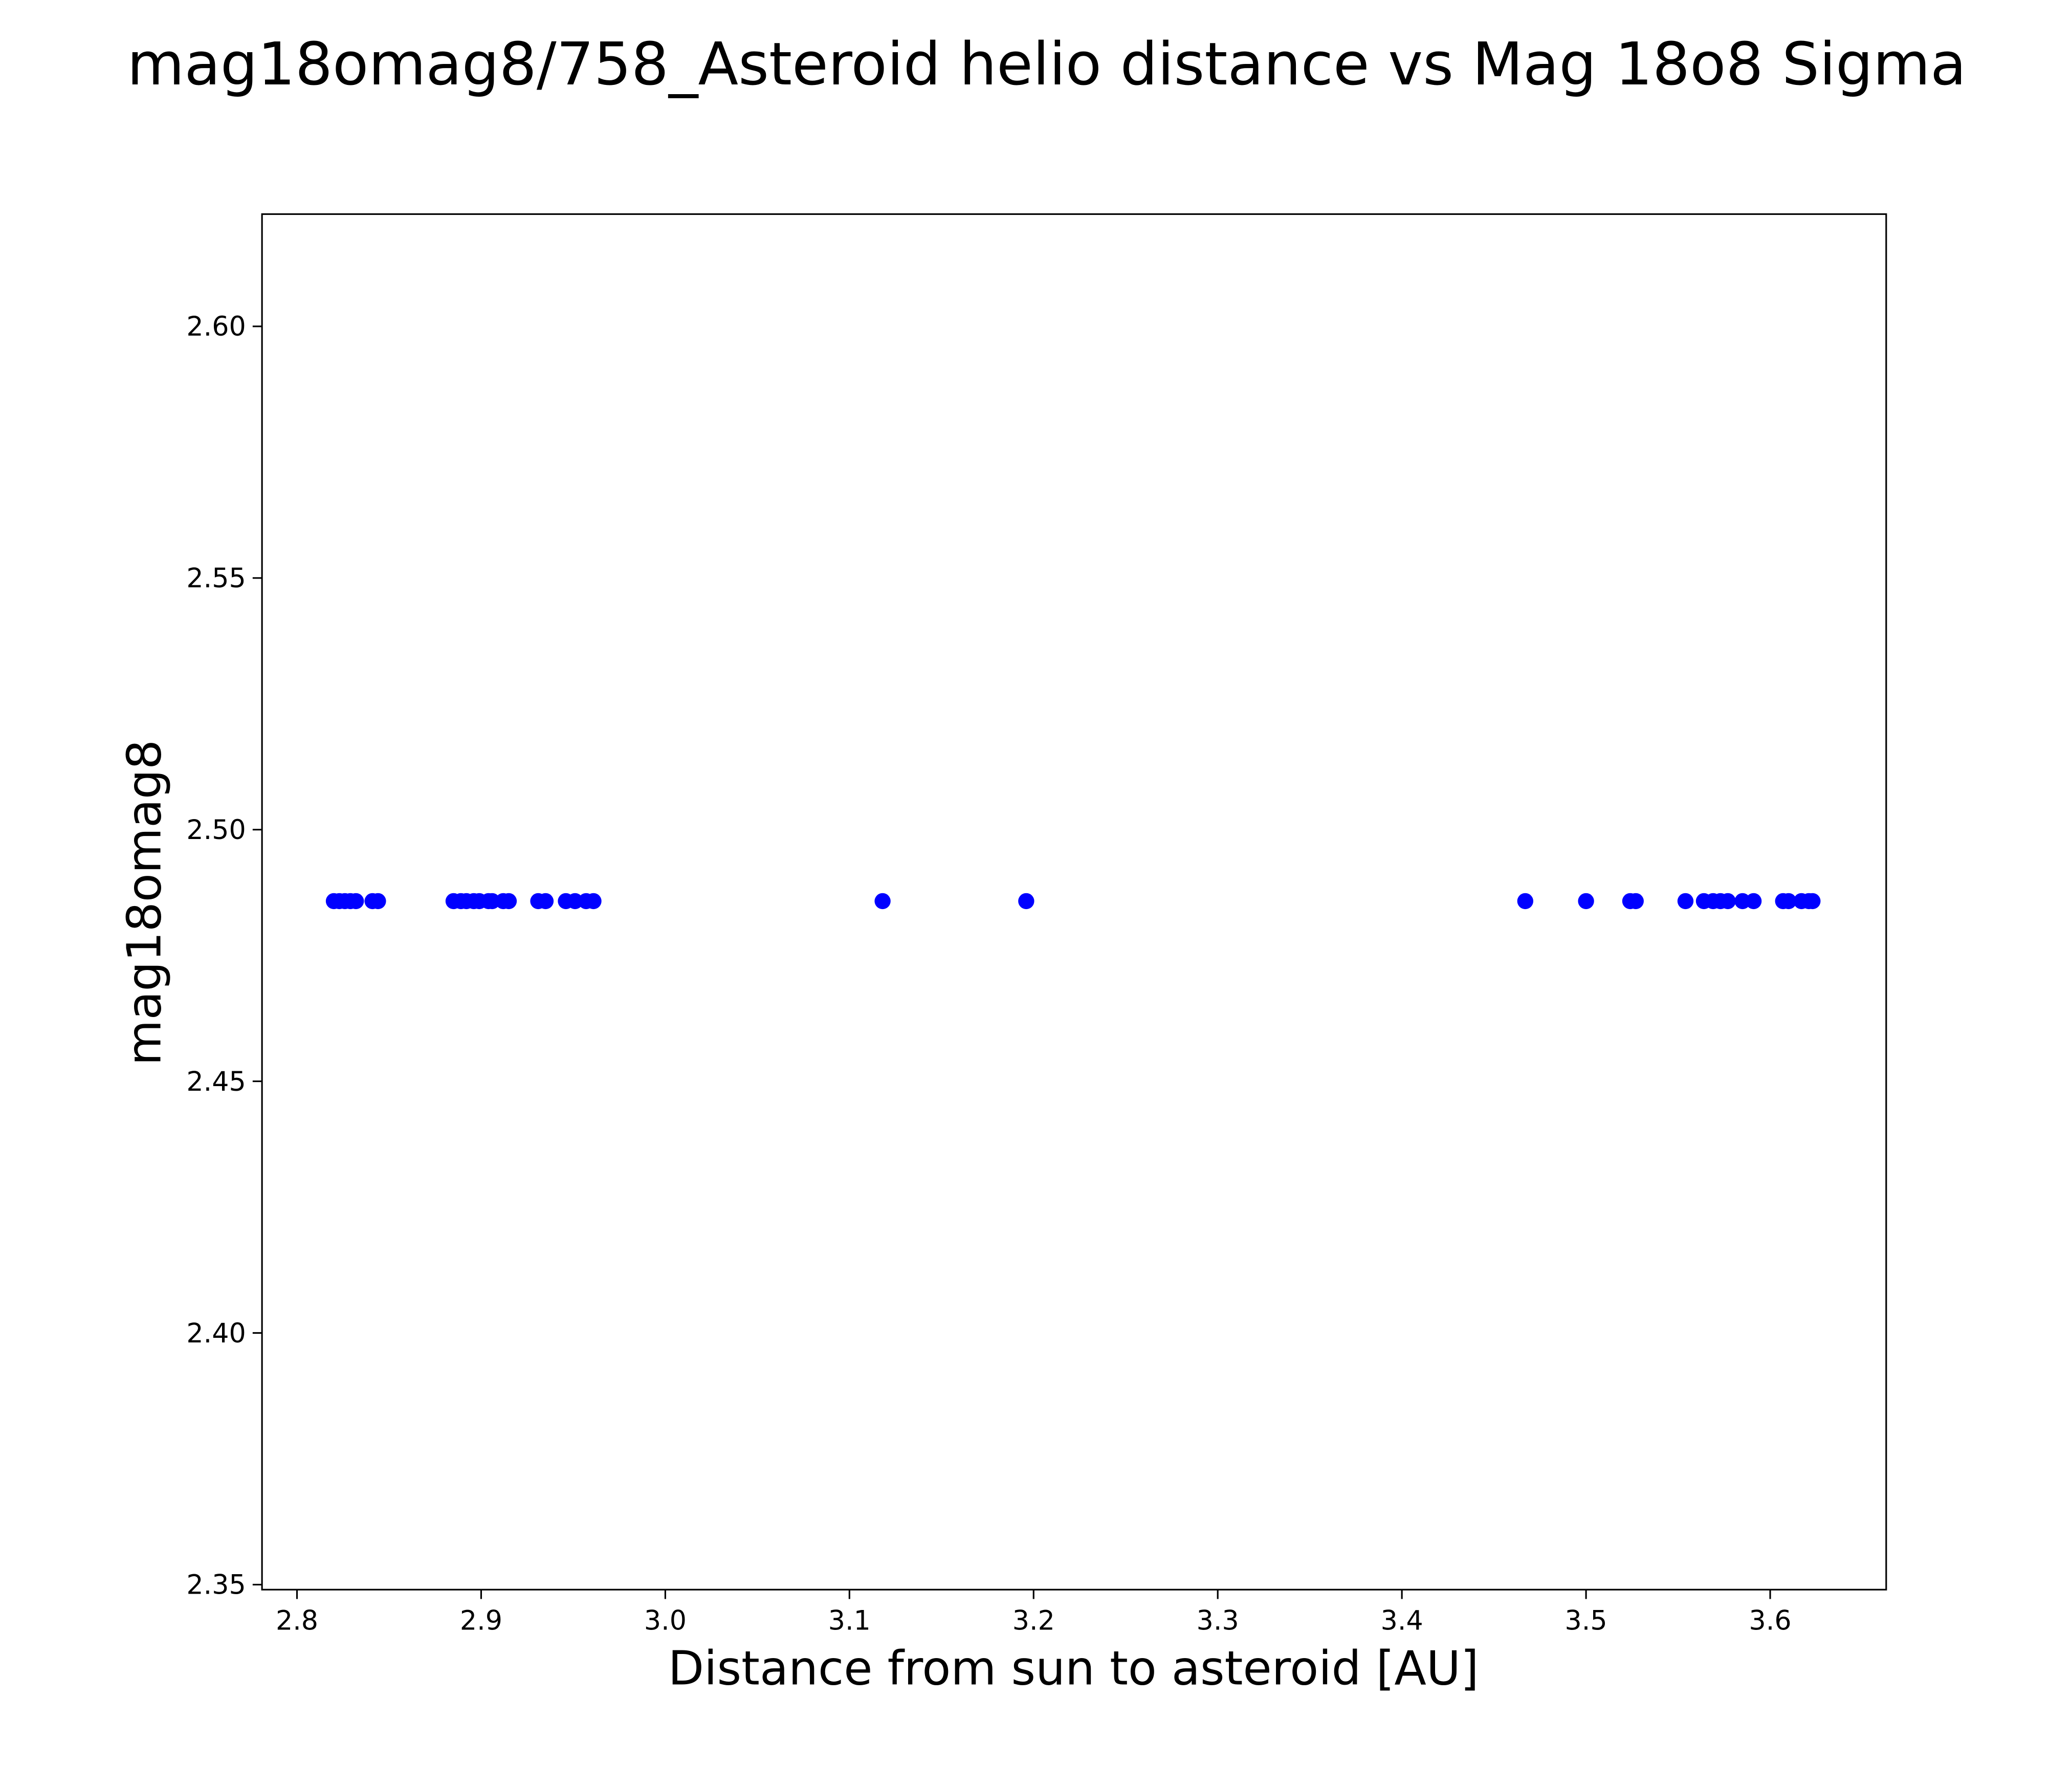 This screenshot has width=2072, height=1765. Describe the element at coordinates (1402, 1622) in the screenshot. I see `x-tick-label: 3.4` at that location.